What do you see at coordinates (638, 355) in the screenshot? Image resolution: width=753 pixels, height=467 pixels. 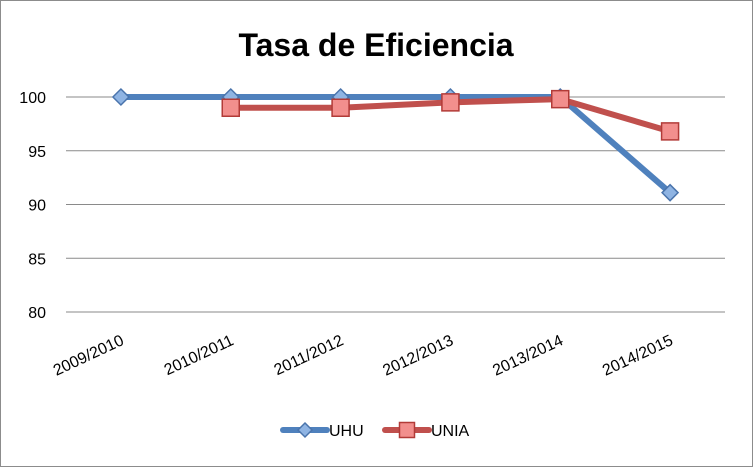 I see `x-tick-label: 2014/2015` at bounding box center [638, 355].